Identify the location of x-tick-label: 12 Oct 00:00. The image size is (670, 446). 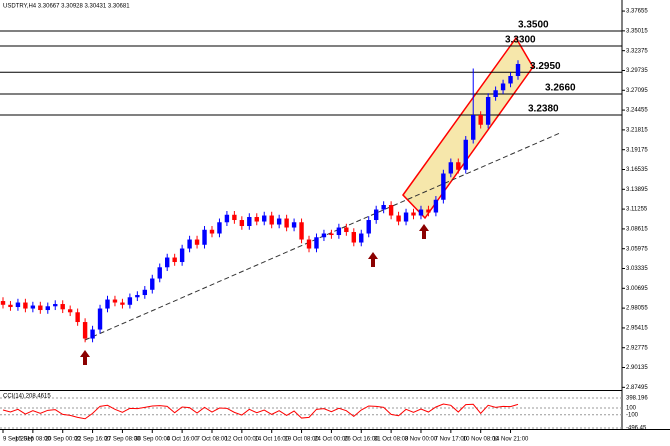
(242, 440).